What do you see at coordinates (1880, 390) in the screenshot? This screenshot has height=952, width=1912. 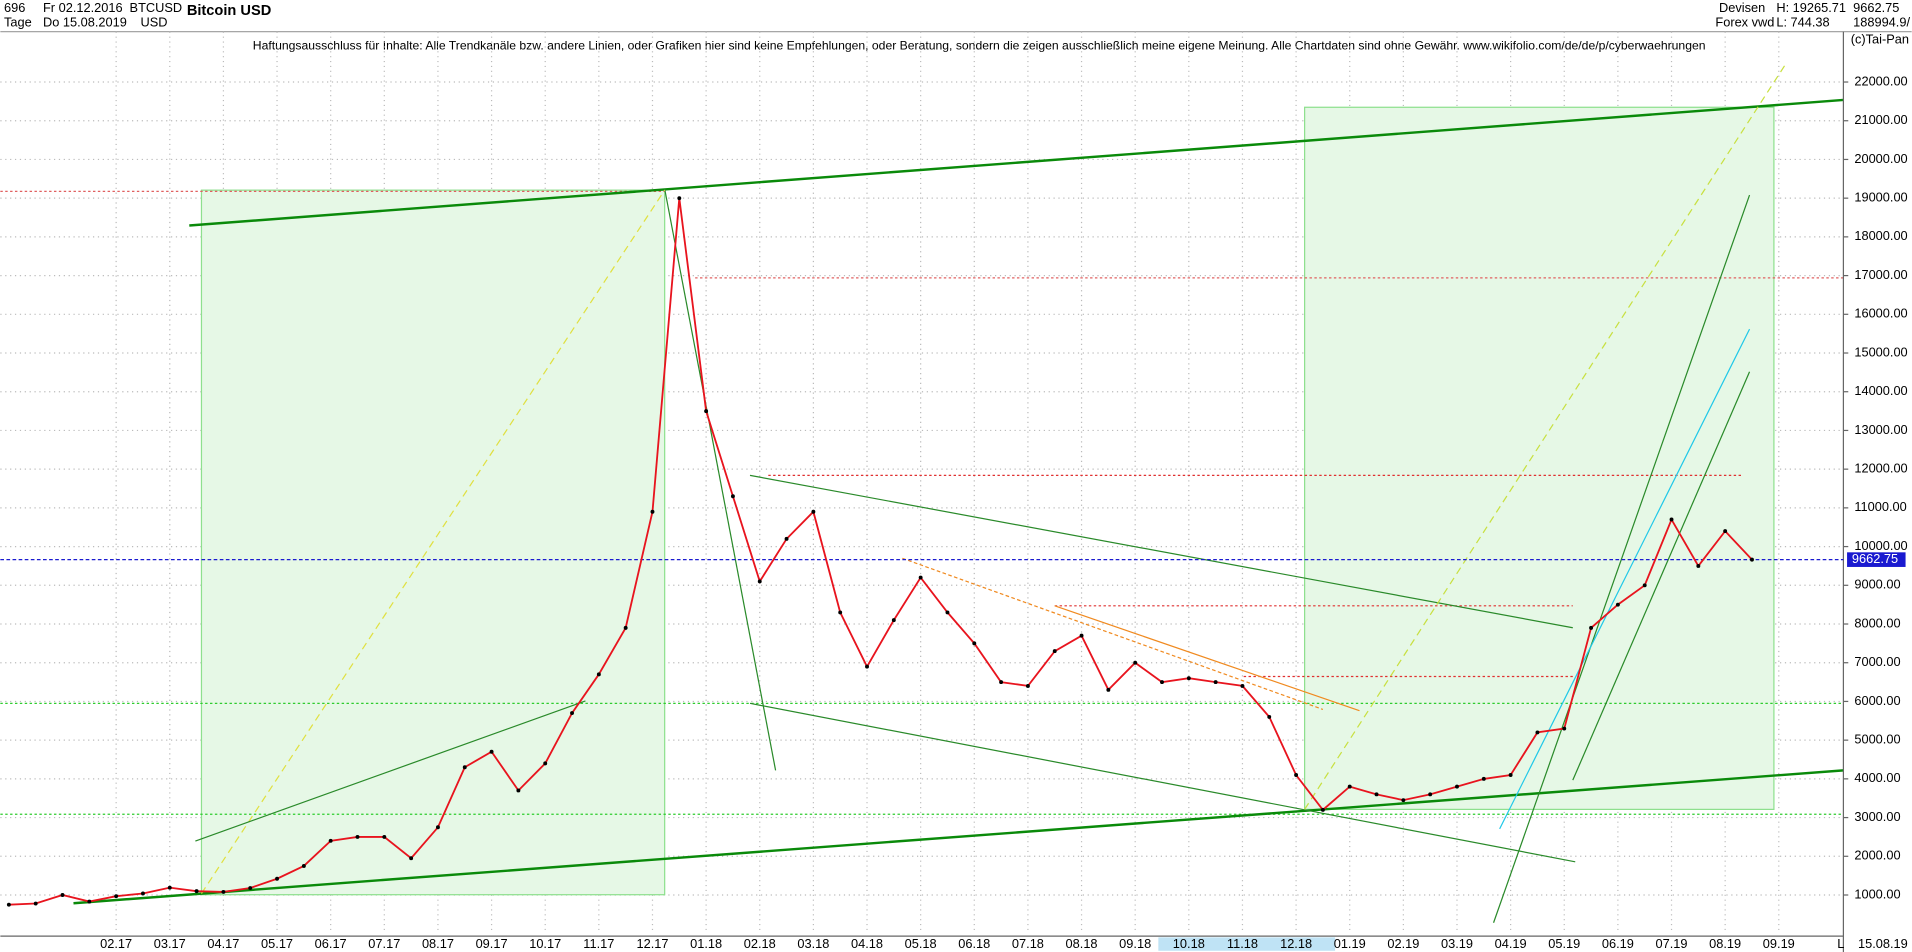 I see `y-tick-label: 14000.00` at bounding box center [1880, 390].